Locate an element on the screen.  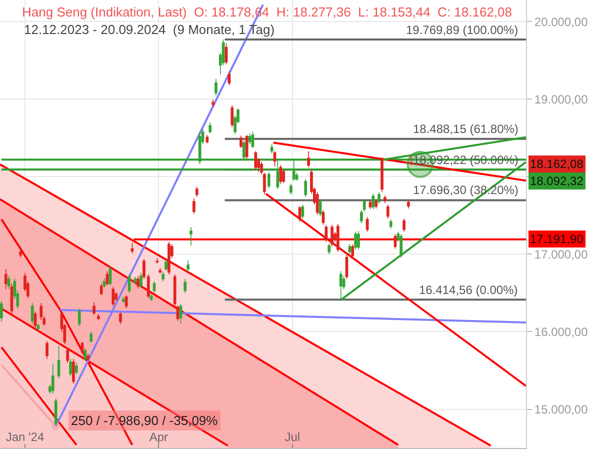
y-tick-label: 20.000,00 is located at coordinates (561, 21).